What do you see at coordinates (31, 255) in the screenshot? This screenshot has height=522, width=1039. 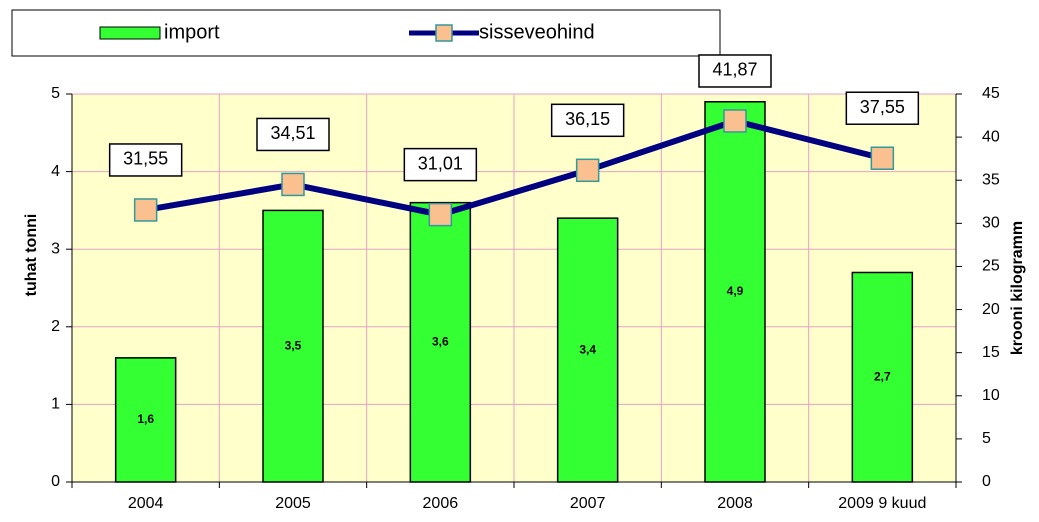 I see `y-axis-title: tuhat tonni` at bounding box center [31, 255].